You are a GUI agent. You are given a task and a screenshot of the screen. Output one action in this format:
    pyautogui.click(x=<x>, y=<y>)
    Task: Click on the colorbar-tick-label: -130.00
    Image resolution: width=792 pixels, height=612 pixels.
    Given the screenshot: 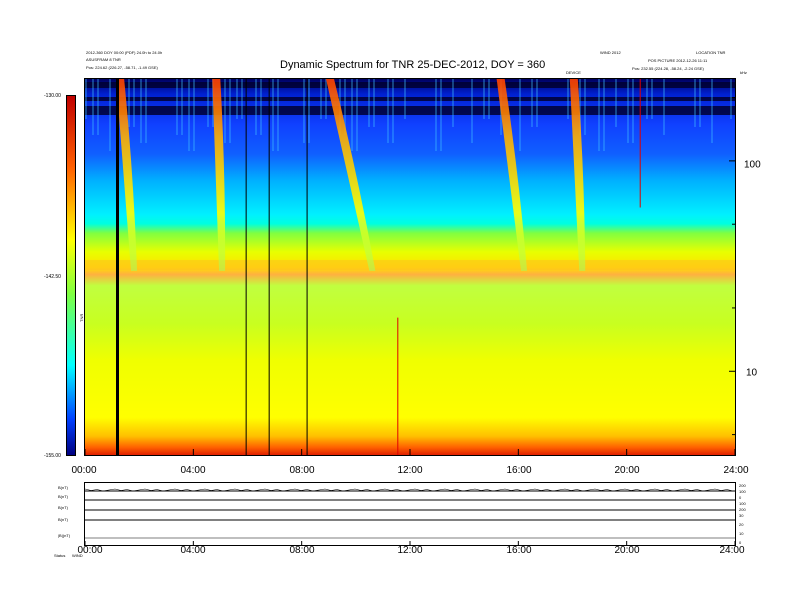 What is the action you would take?
    pyautogui.click(x=52, y=96)
    